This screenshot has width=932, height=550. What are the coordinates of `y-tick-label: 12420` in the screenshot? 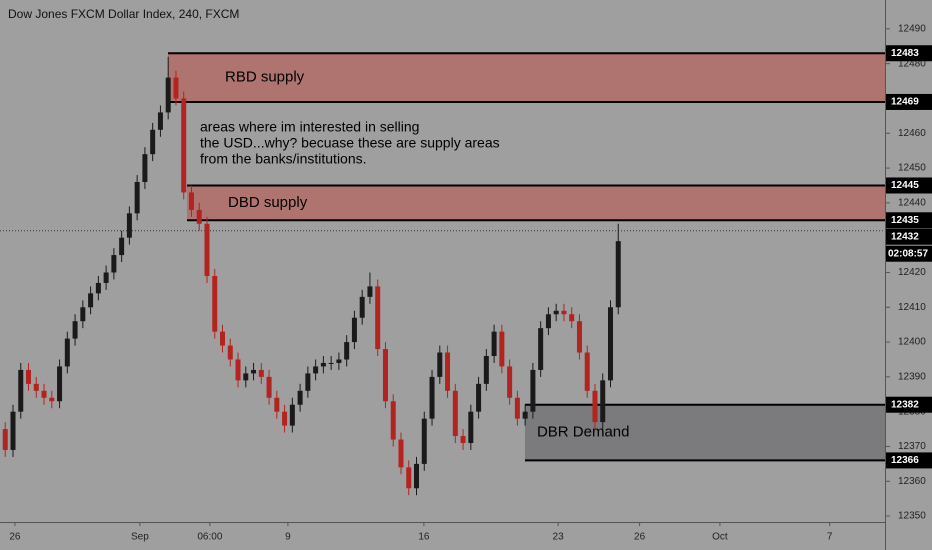 It's located at (912, 272).